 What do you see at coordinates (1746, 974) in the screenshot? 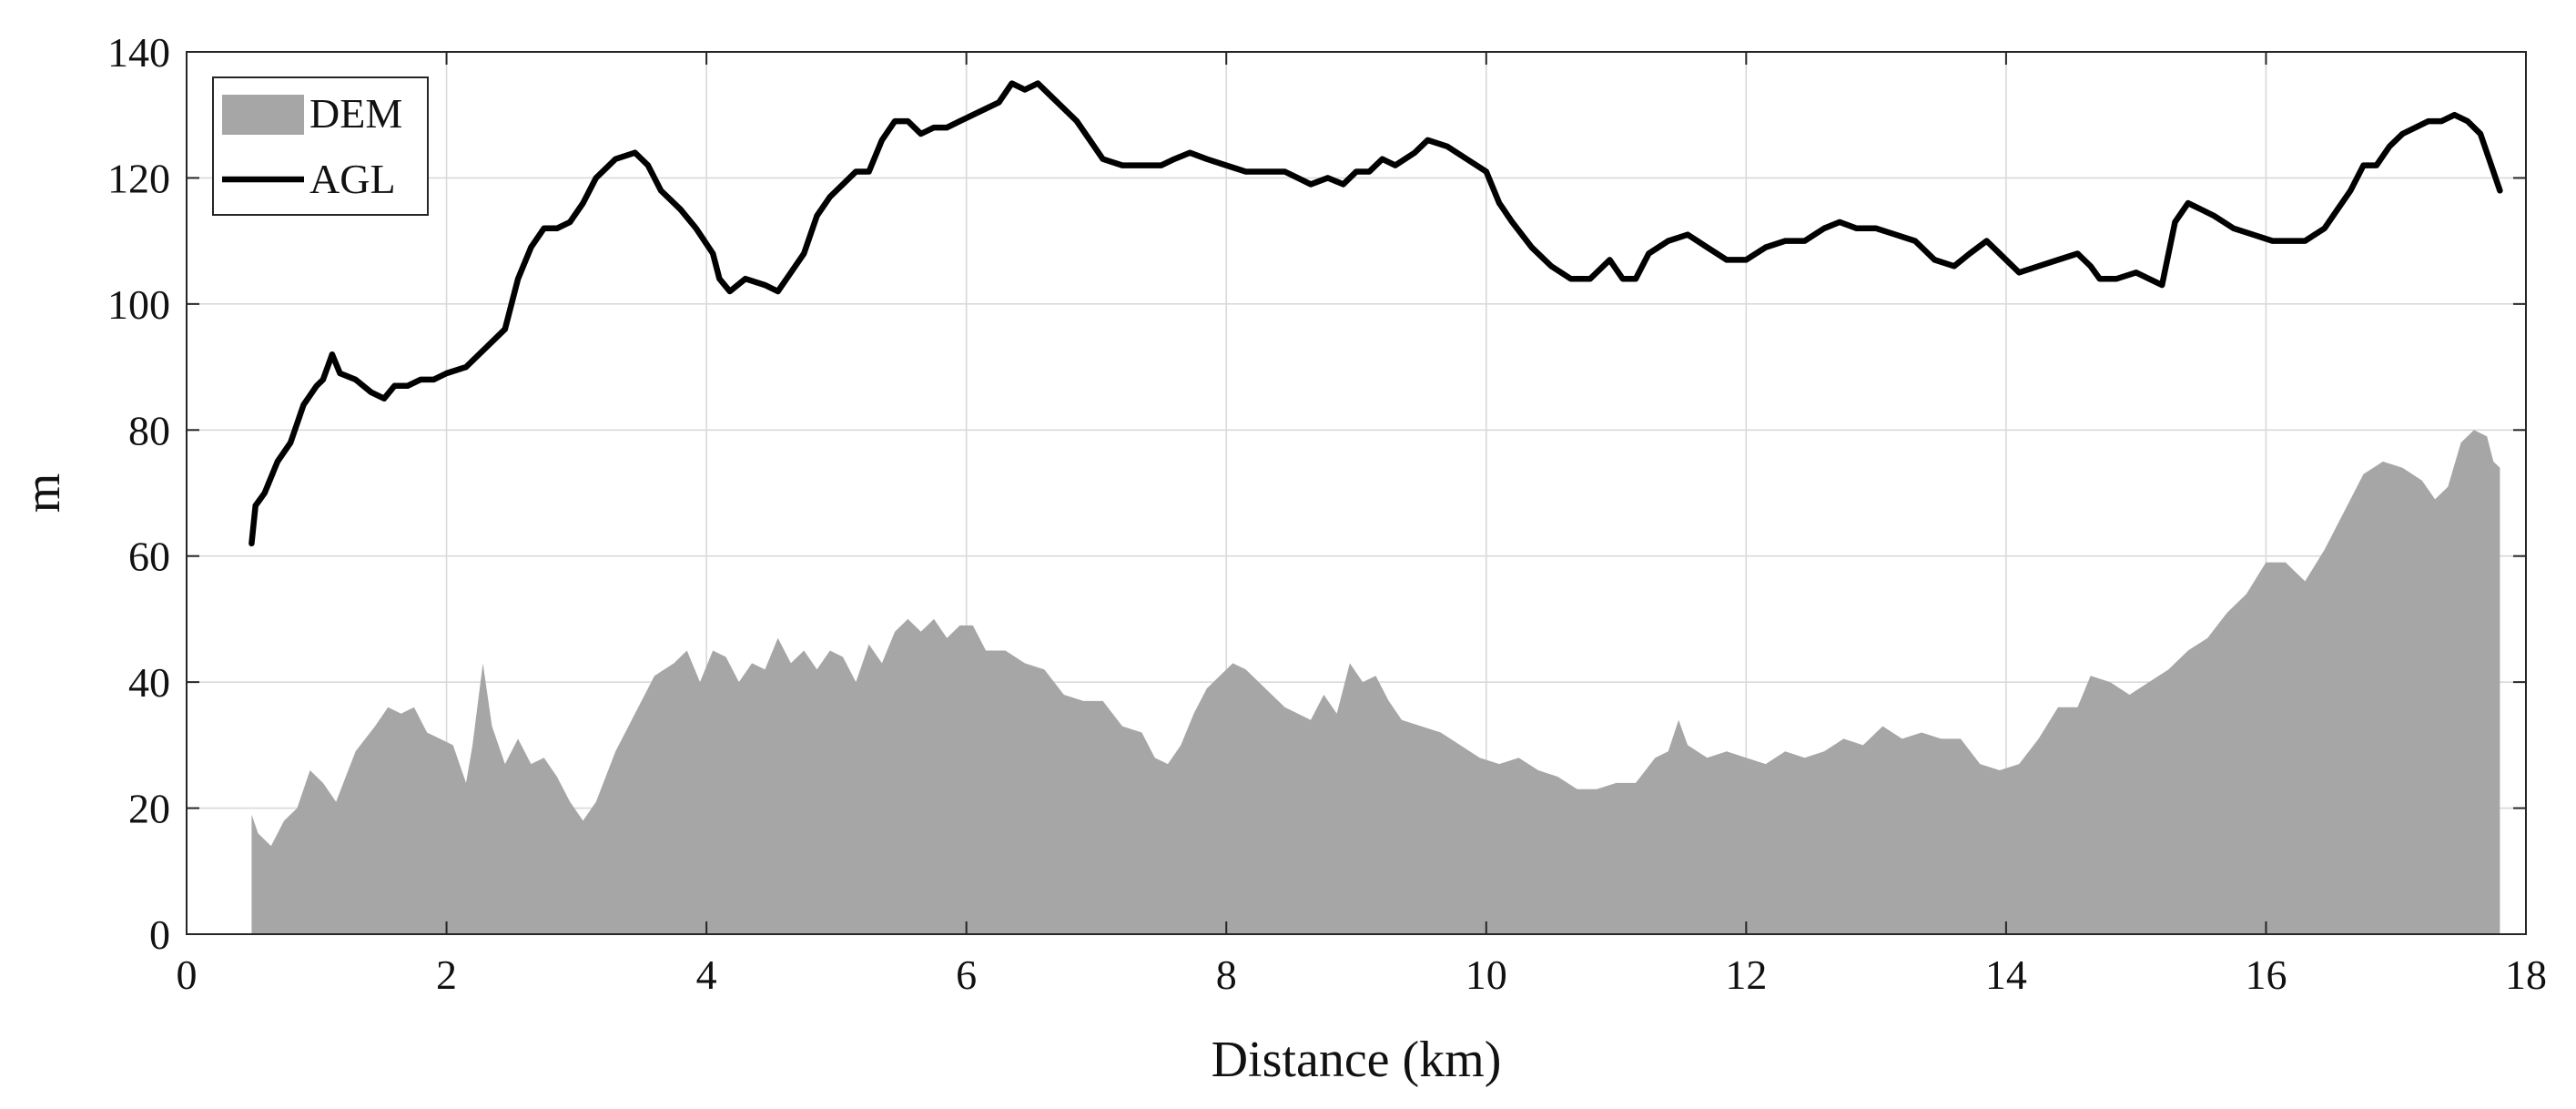
I see `x-tick-label: 12` at bounding box center [1746, 974].